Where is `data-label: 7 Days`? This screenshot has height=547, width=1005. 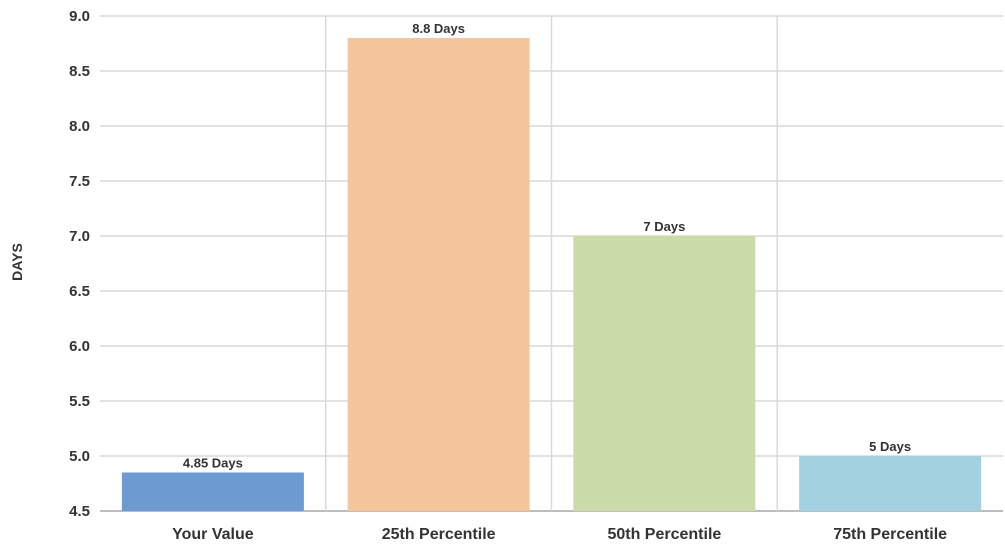 data-label: 7 Days is located at coordinates (664, 226).